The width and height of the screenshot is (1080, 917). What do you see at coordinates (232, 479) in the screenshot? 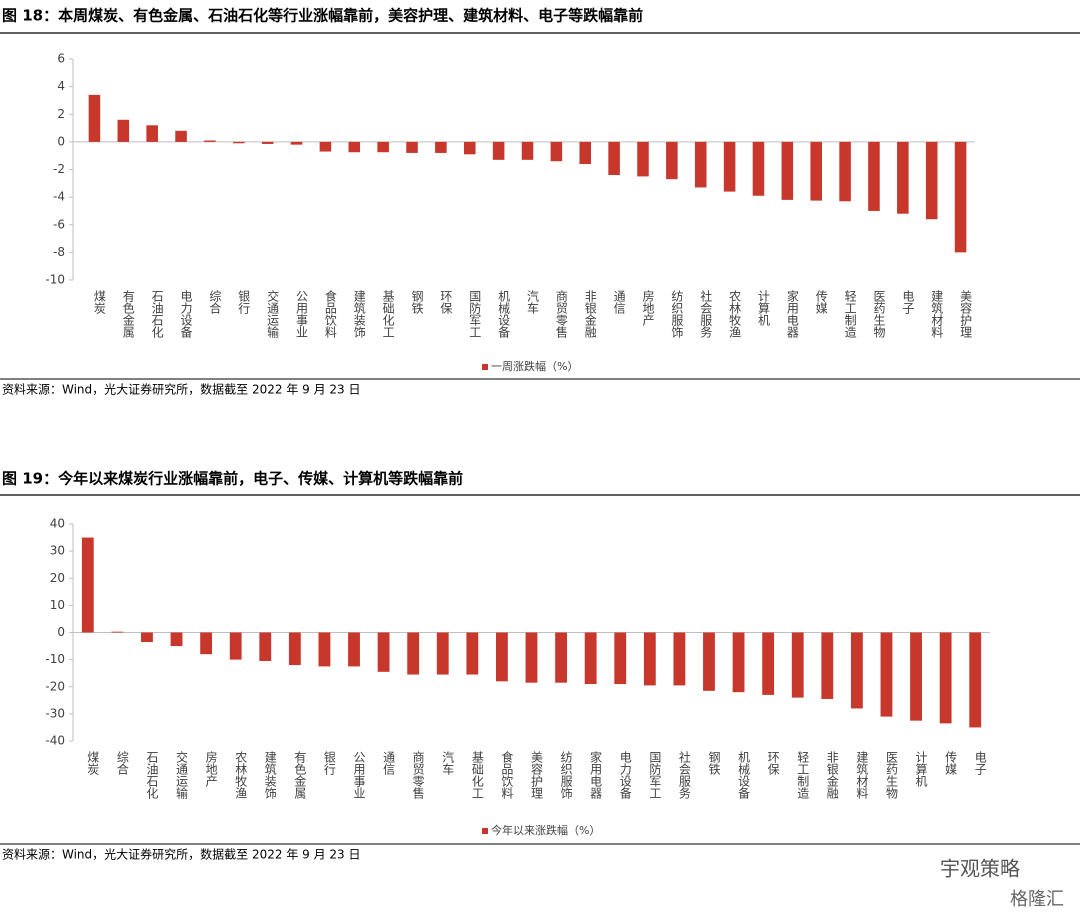
I see `figure-title: 图 19：今年以来煤炭行业涨幅靠前，电子、传媒、计算机等跌幅靠前` at bounding box center [232, 479].